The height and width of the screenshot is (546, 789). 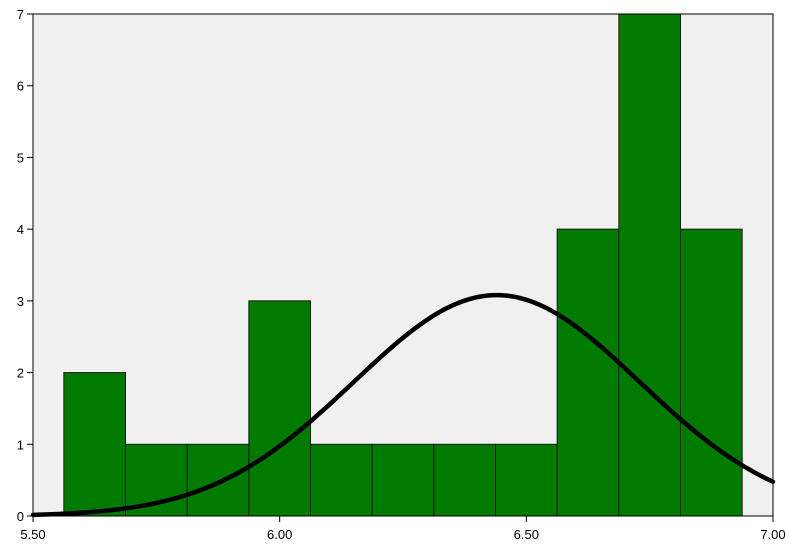 What do you see at coordinates (526, 534) in the screenshot?
I see `x-tick-label: 6.50` at bounding box center [526, 534].